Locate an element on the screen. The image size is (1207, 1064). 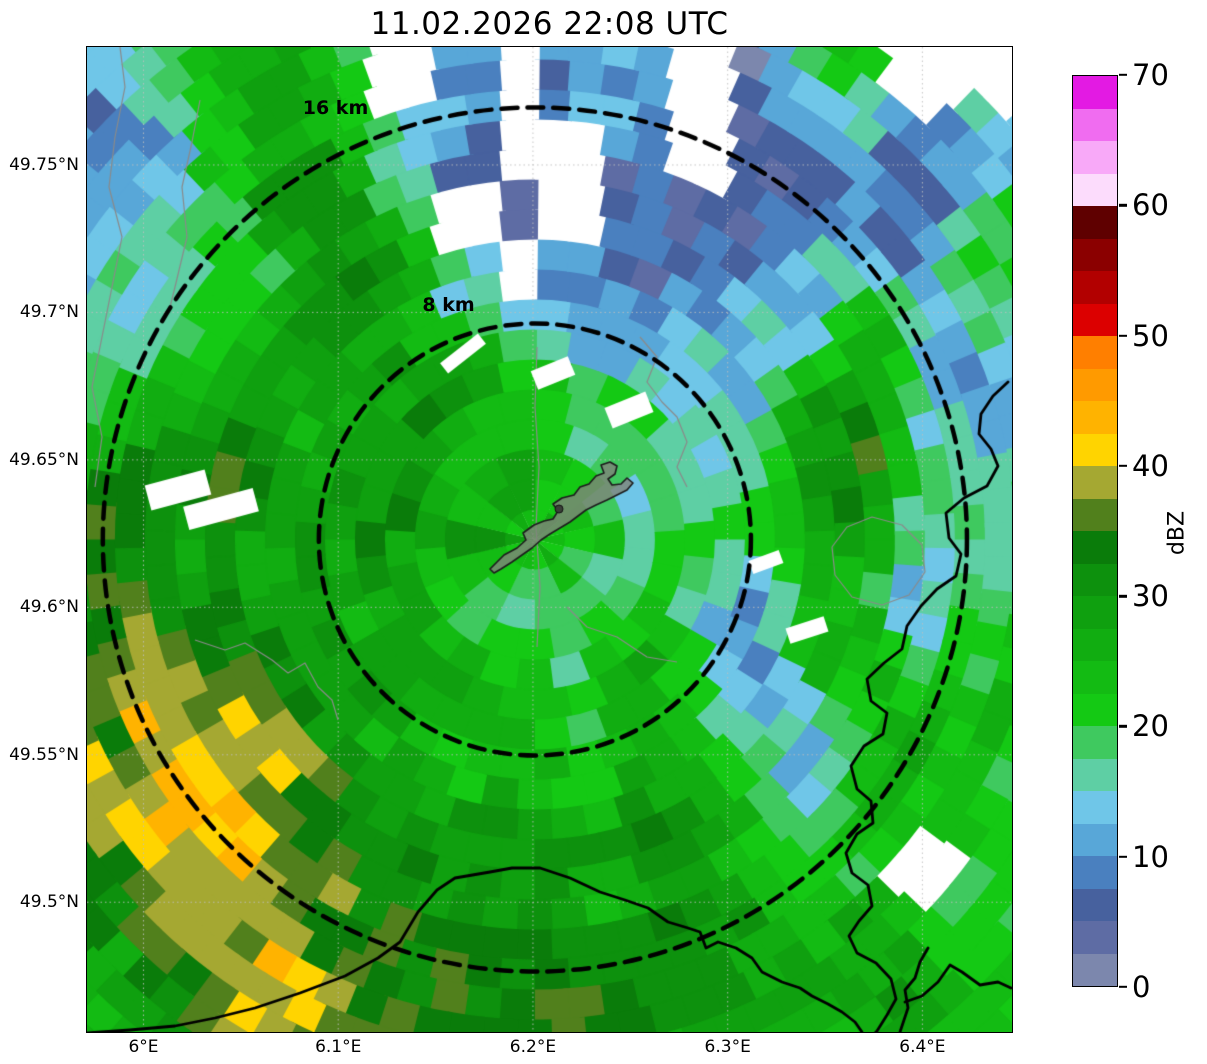
colorbar-tick-label: 60 is located at coordinates (1150, 205).